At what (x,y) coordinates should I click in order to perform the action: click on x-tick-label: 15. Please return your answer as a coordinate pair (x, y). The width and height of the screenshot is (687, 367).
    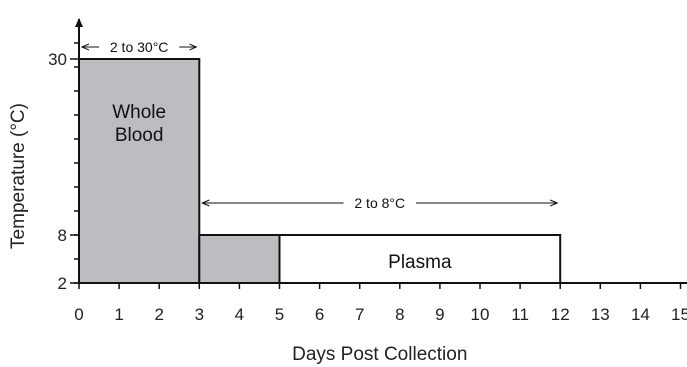
    Looking at the image, I should click on (679, 314).